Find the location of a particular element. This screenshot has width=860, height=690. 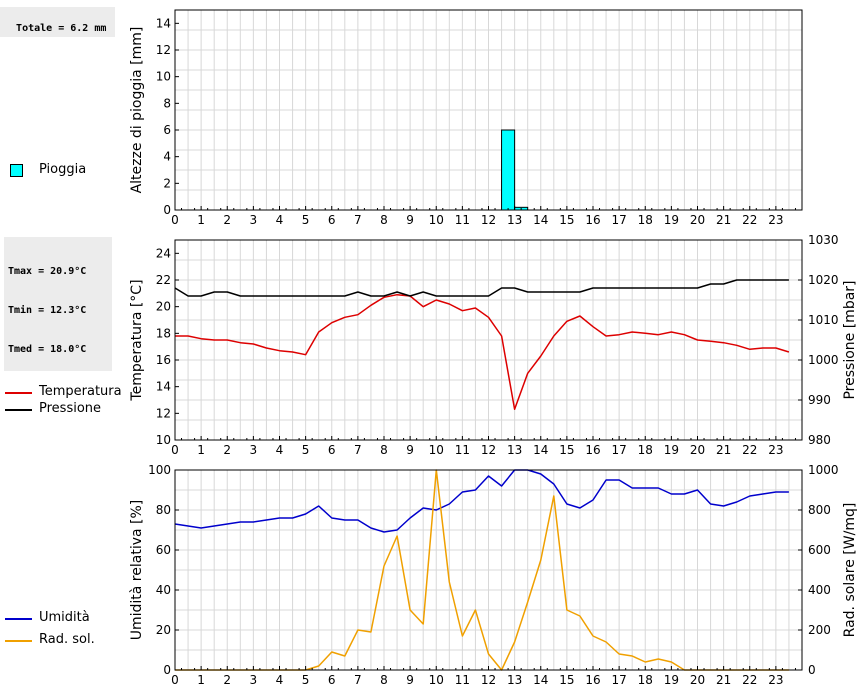

humidity-line is located at coordinates (481, 501).